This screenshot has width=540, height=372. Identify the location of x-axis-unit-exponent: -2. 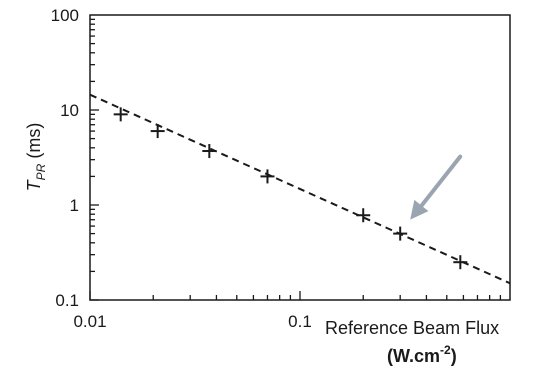
(445, 350).